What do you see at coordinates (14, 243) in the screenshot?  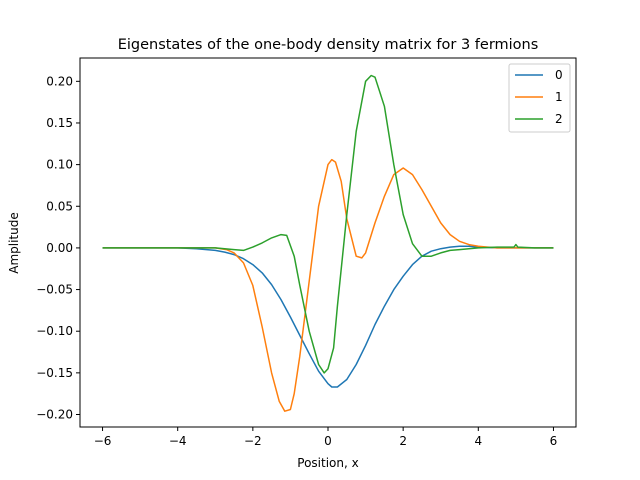 I see `y-axis-title: Amplitude` at bounding box center [14, 243].